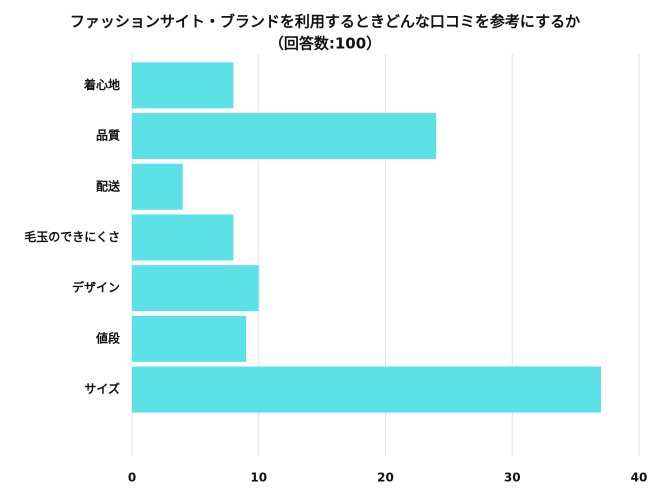  What do you see at coordinates (96, 287) in the screenshot?
I see `y-tick-label: デザイン` at bounding box center [96, 287].